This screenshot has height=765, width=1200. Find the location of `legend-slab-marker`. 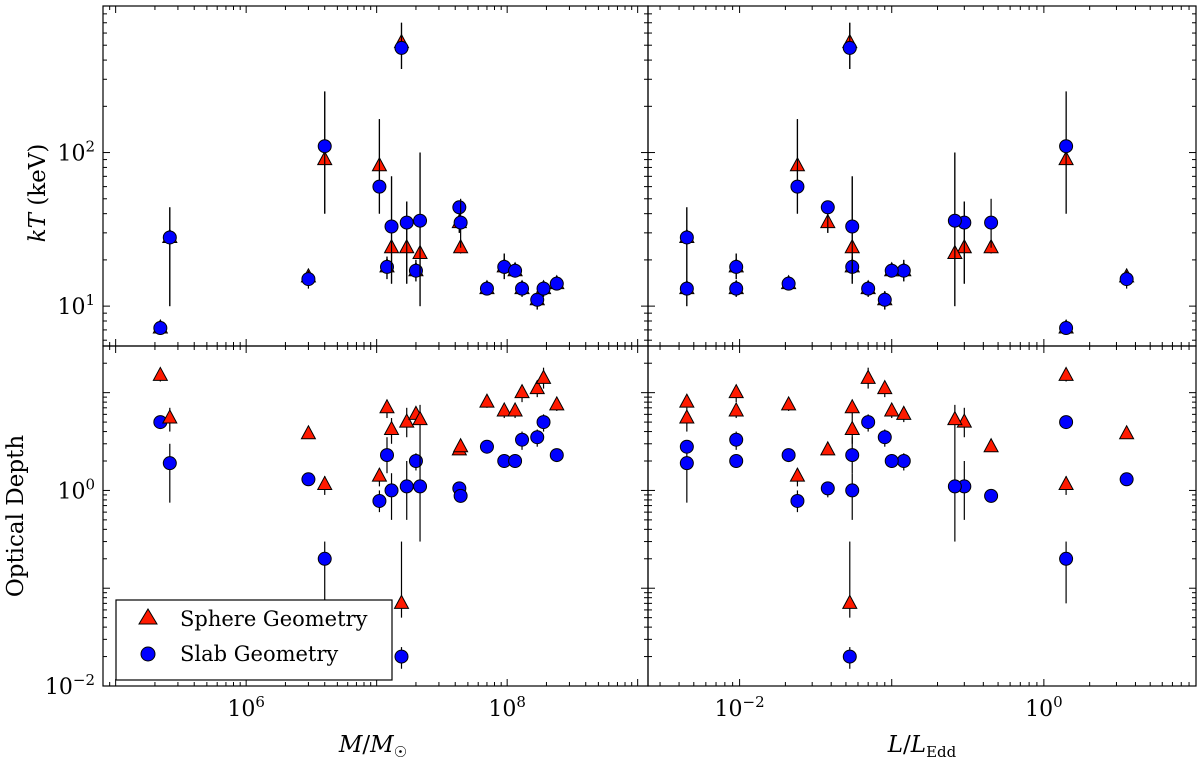

legend-slab-marker is located at coordinates (148, 654).